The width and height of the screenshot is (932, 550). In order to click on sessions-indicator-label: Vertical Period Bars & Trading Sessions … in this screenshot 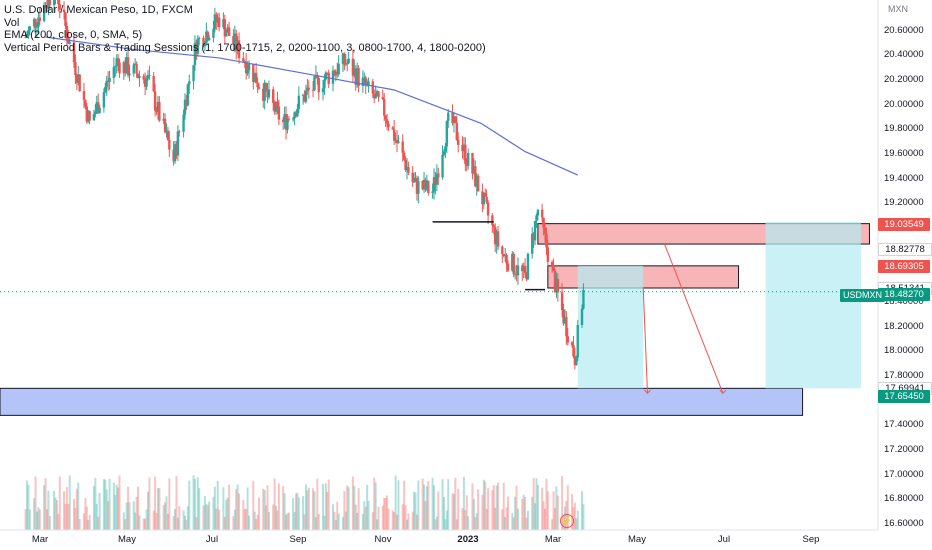, I will do `click(245, 47)`.